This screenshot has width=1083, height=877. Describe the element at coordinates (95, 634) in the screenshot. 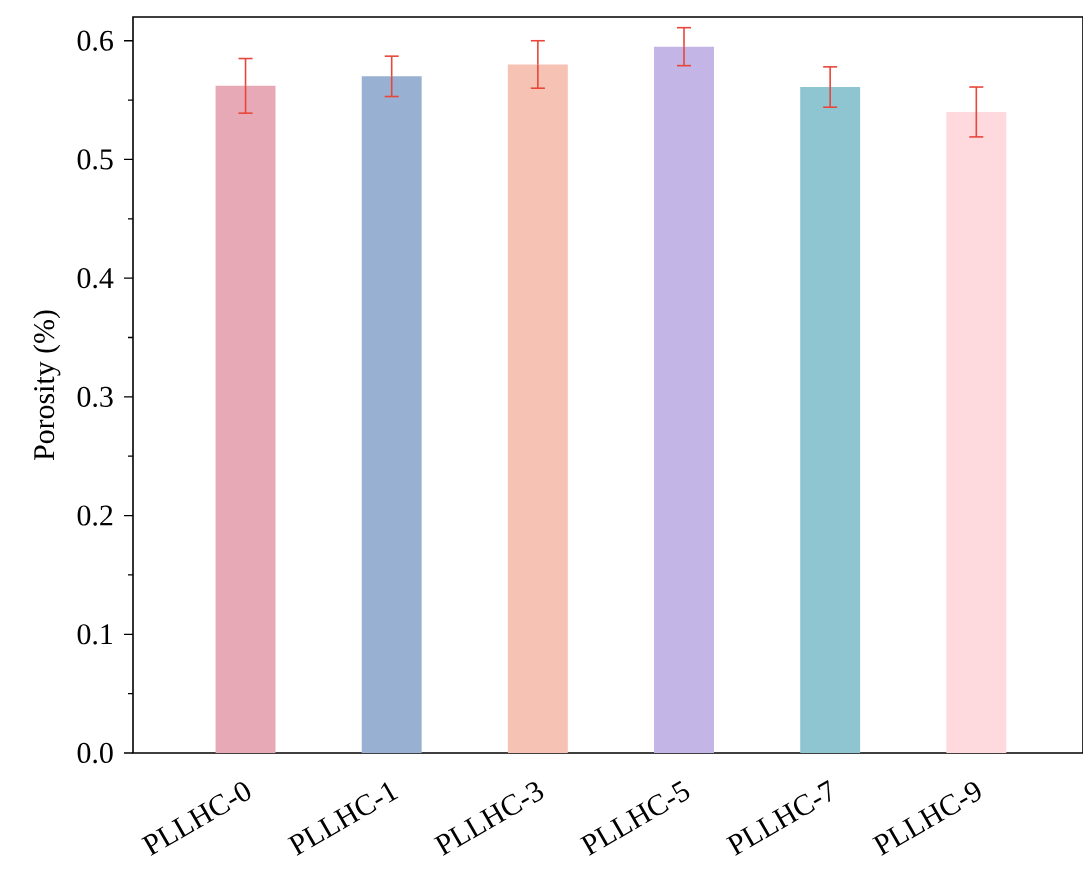

I see `y-tick-label: 0.1` at that location.